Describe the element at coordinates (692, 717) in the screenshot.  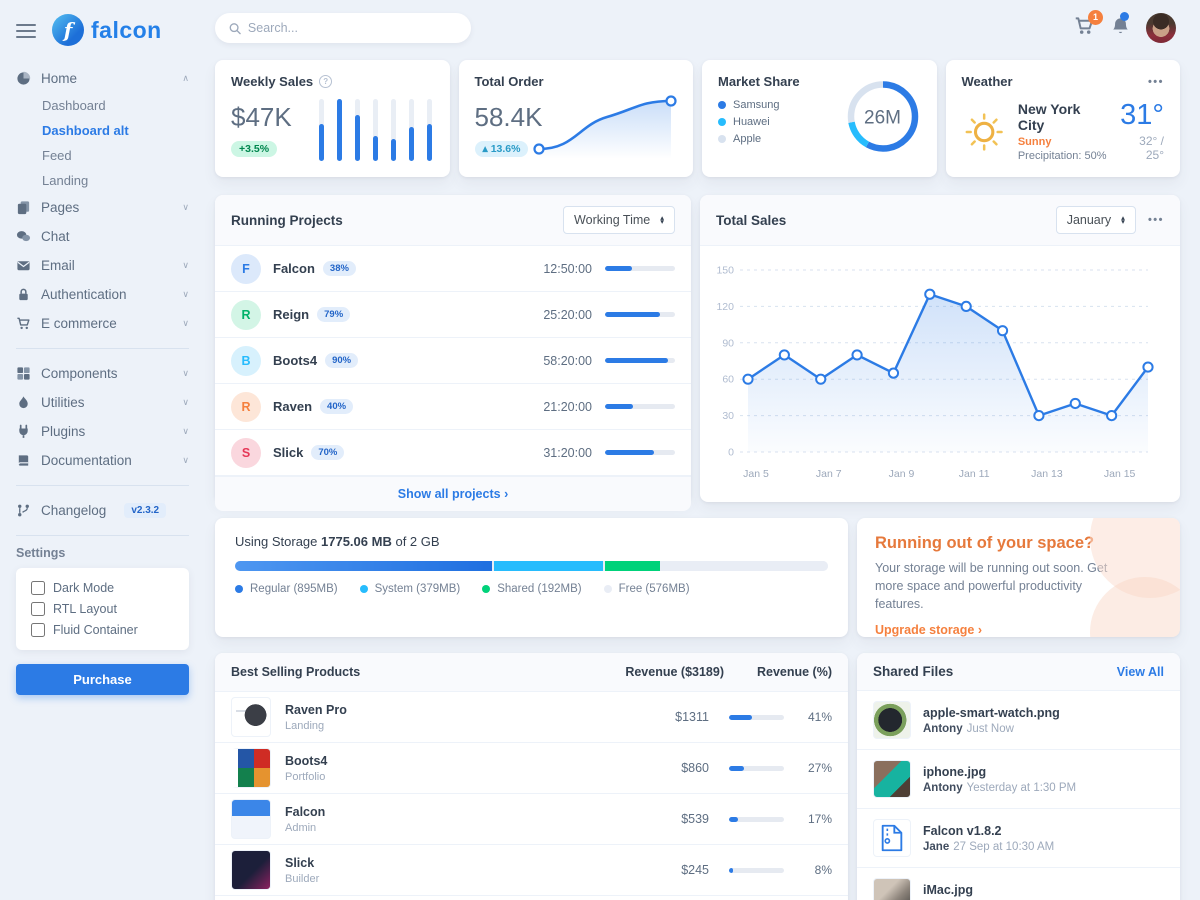
I see `product-revenue: $1311` at that location.